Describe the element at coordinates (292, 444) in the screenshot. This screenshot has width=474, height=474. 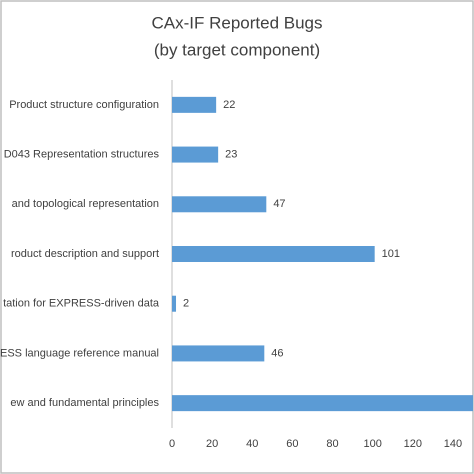
I see `x-tick-label: 60` at that location.